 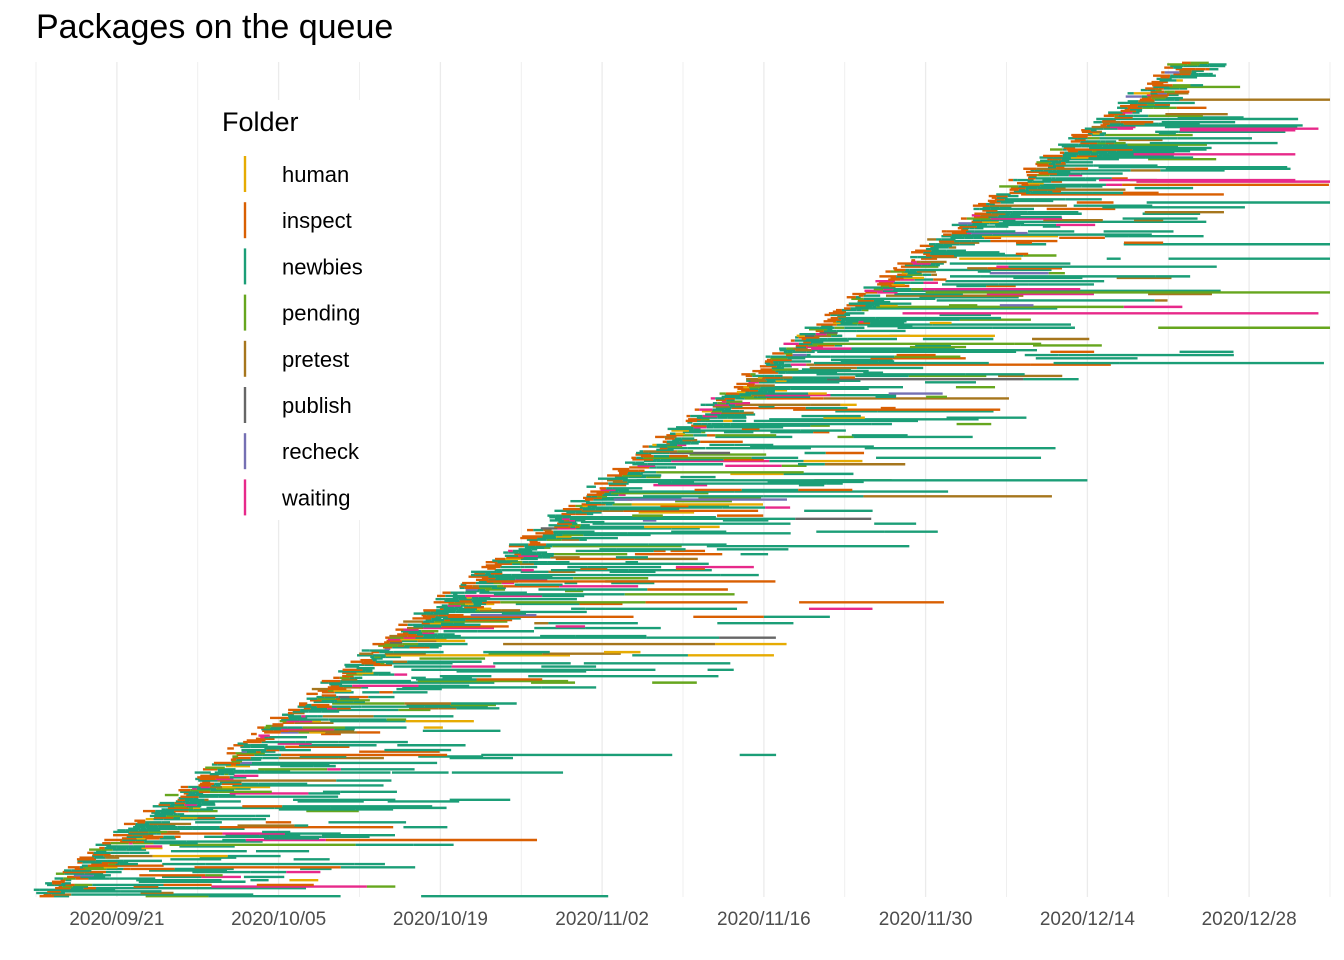 What do you see at coordinates (764, 919) in the screenshot?
I see `x-tick-label: 2020/11/16` at bounding box center [764, 919].